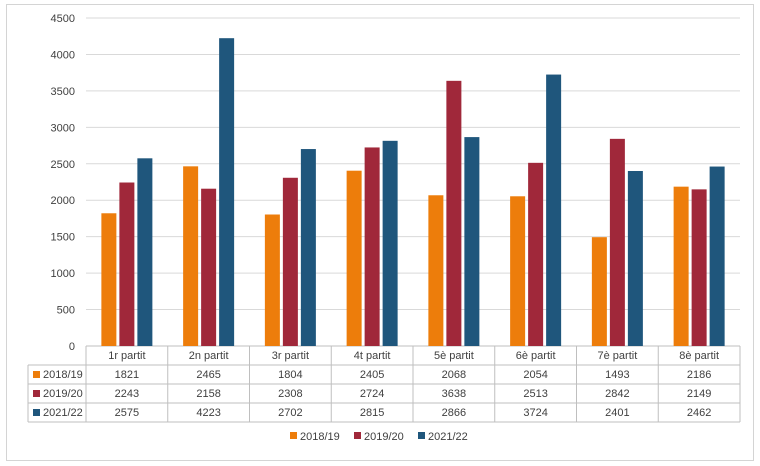 The width and height of the screenshot is (760, 466). Describe the element at coordinates (290, 394) in the screenshot. I see `table-value: 2308` at that location.